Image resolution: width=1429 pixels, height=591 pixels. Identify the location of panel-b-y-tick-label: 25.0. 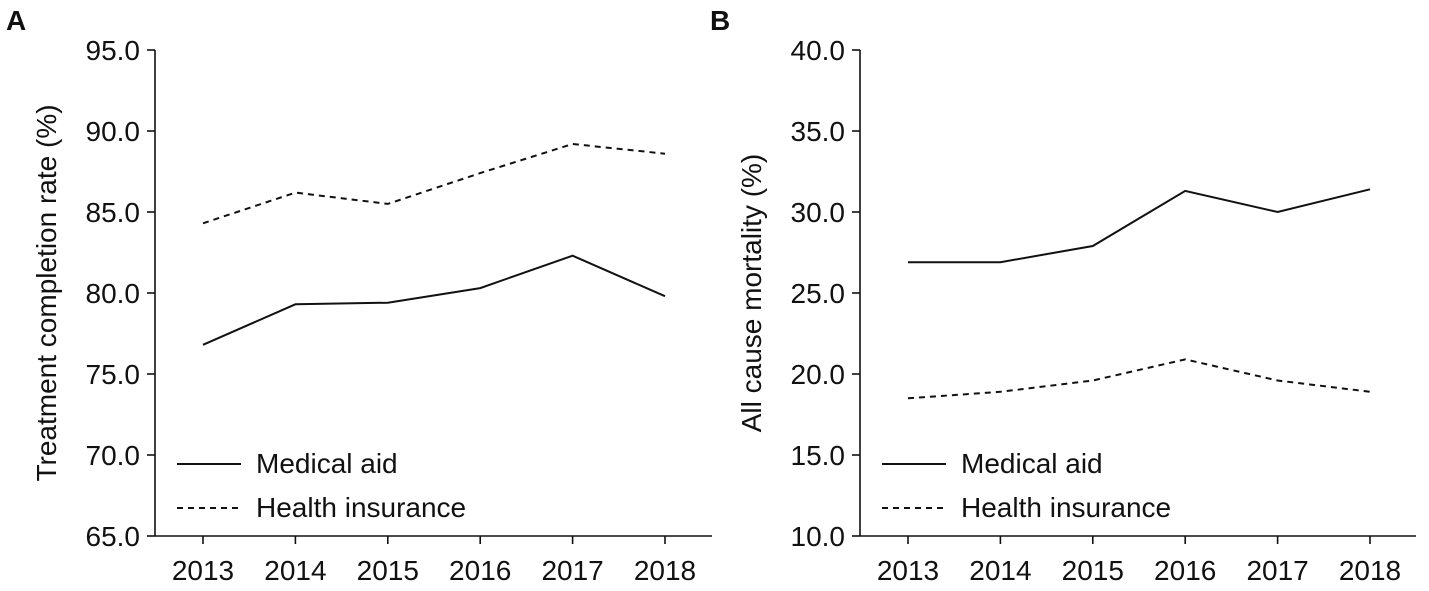
(818, 293).